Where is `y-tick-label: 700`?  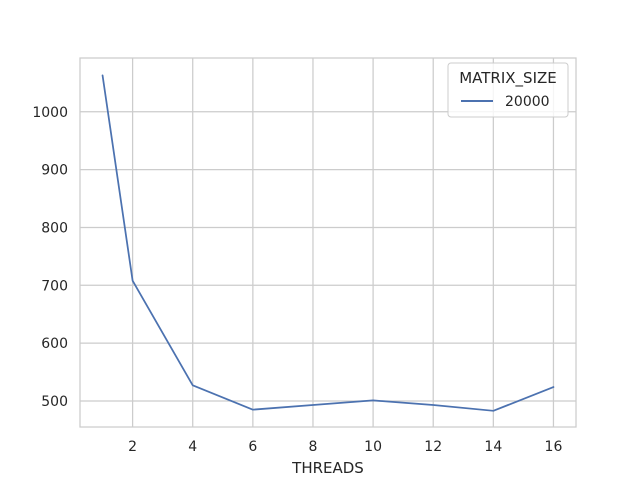 y-tick-label: 700 is located at coordinates (54, 286).